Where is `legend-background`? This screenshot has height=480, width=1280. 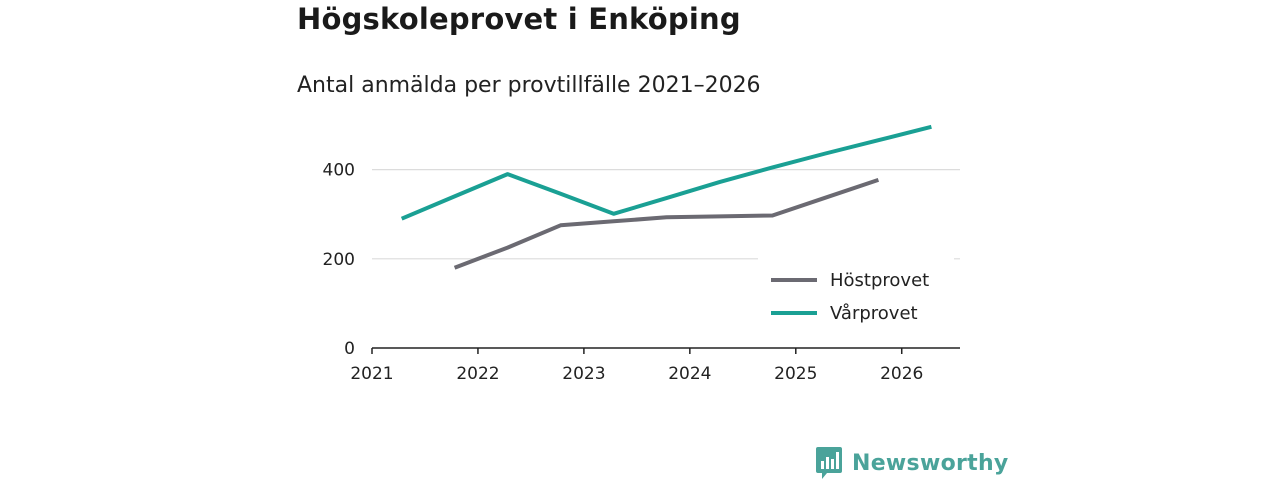
legend-background is located at coordinates (856, 297).